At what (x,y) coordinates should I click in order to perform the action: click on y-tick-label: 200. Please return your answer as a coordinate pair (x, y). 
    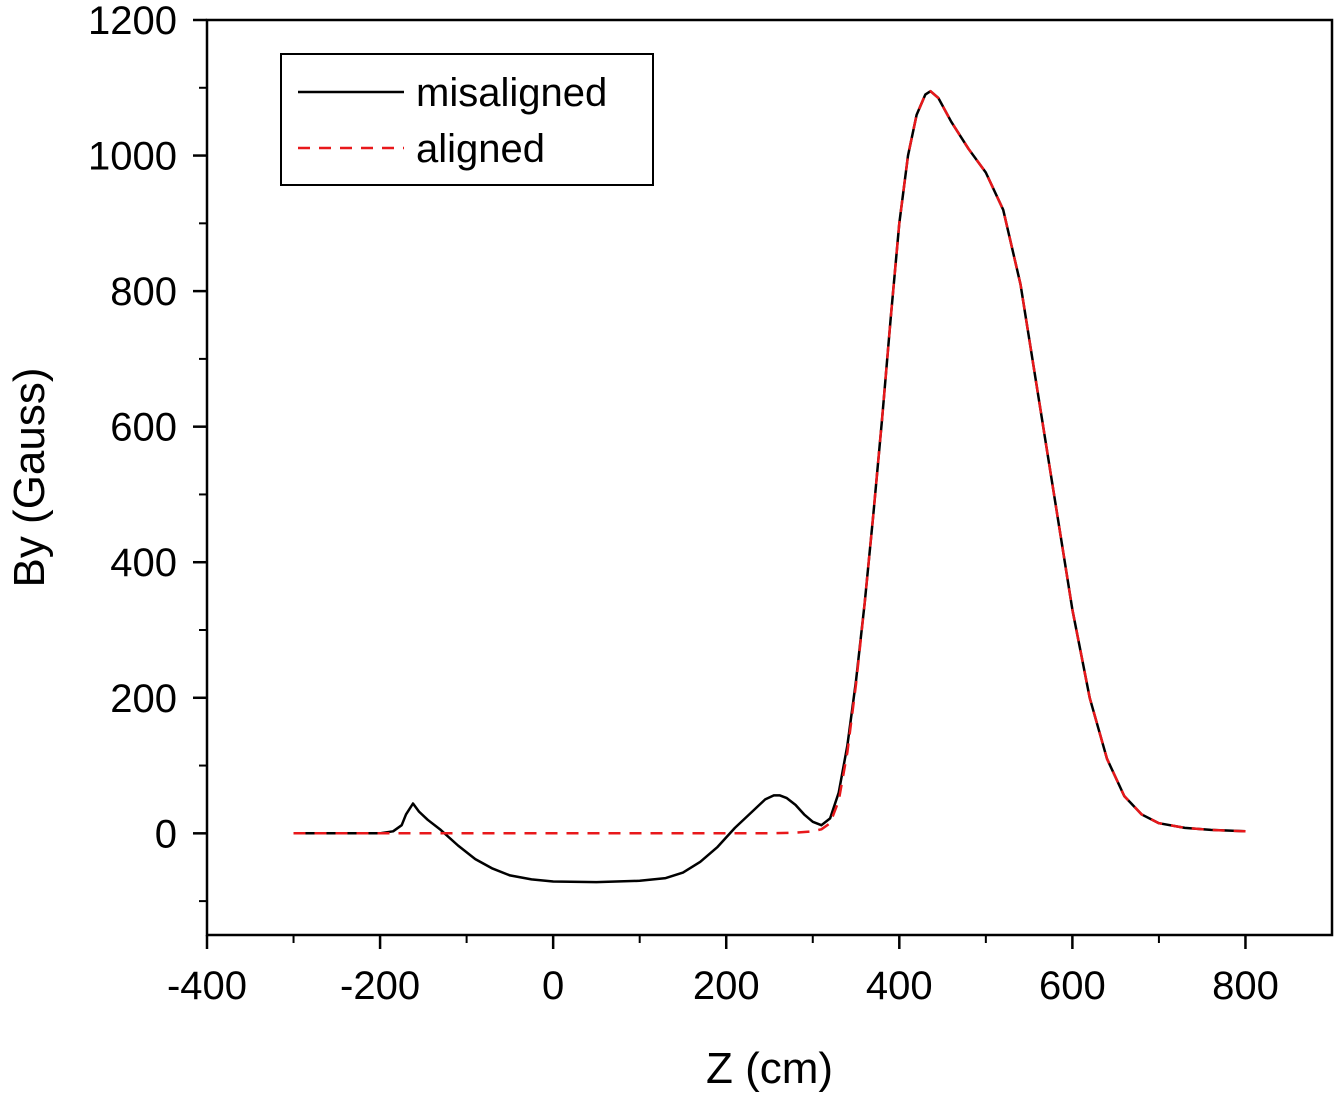
    Looking at the image, I should click on (143, 699).